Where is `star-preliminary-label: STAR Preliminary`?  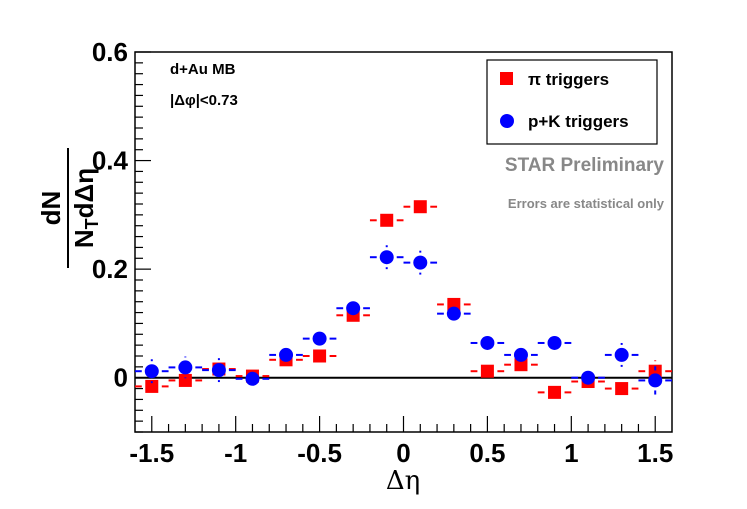 star-preliminary-label: STAR Preliminary is located at coordinates (585, 165).